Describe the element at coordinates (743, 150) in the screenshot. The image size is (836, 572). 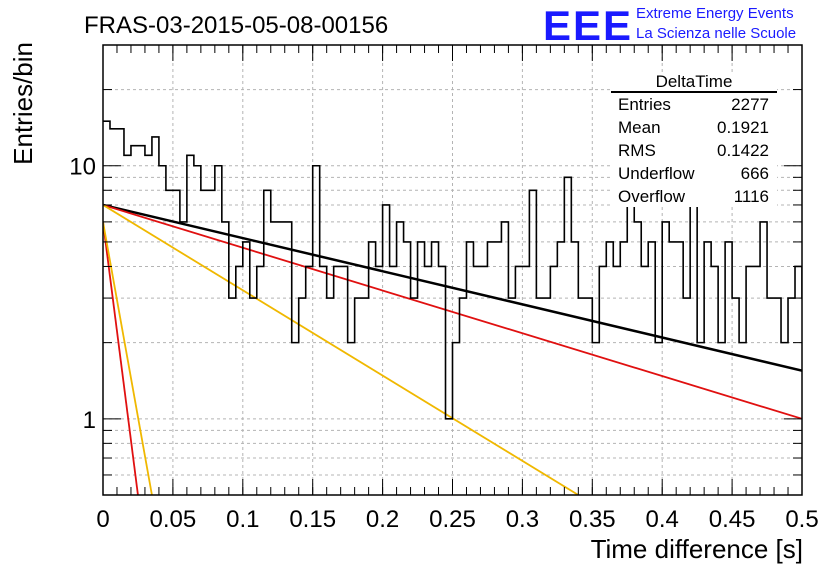
I see `stats-rms-value: 0.1422` at that location.